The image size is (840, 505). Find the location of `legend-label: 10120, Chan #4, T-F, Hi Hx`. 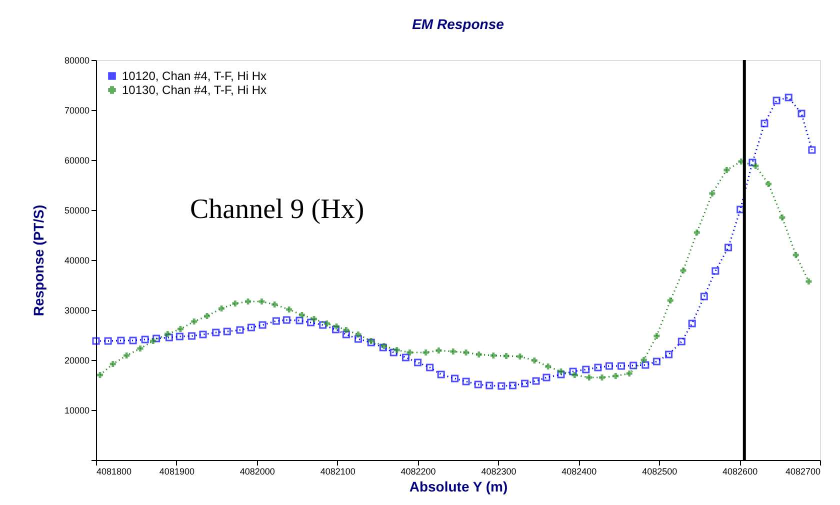

legend-label: 10120, Chan #4, T-F, Hi Hx is located at coordinates (194, 76).